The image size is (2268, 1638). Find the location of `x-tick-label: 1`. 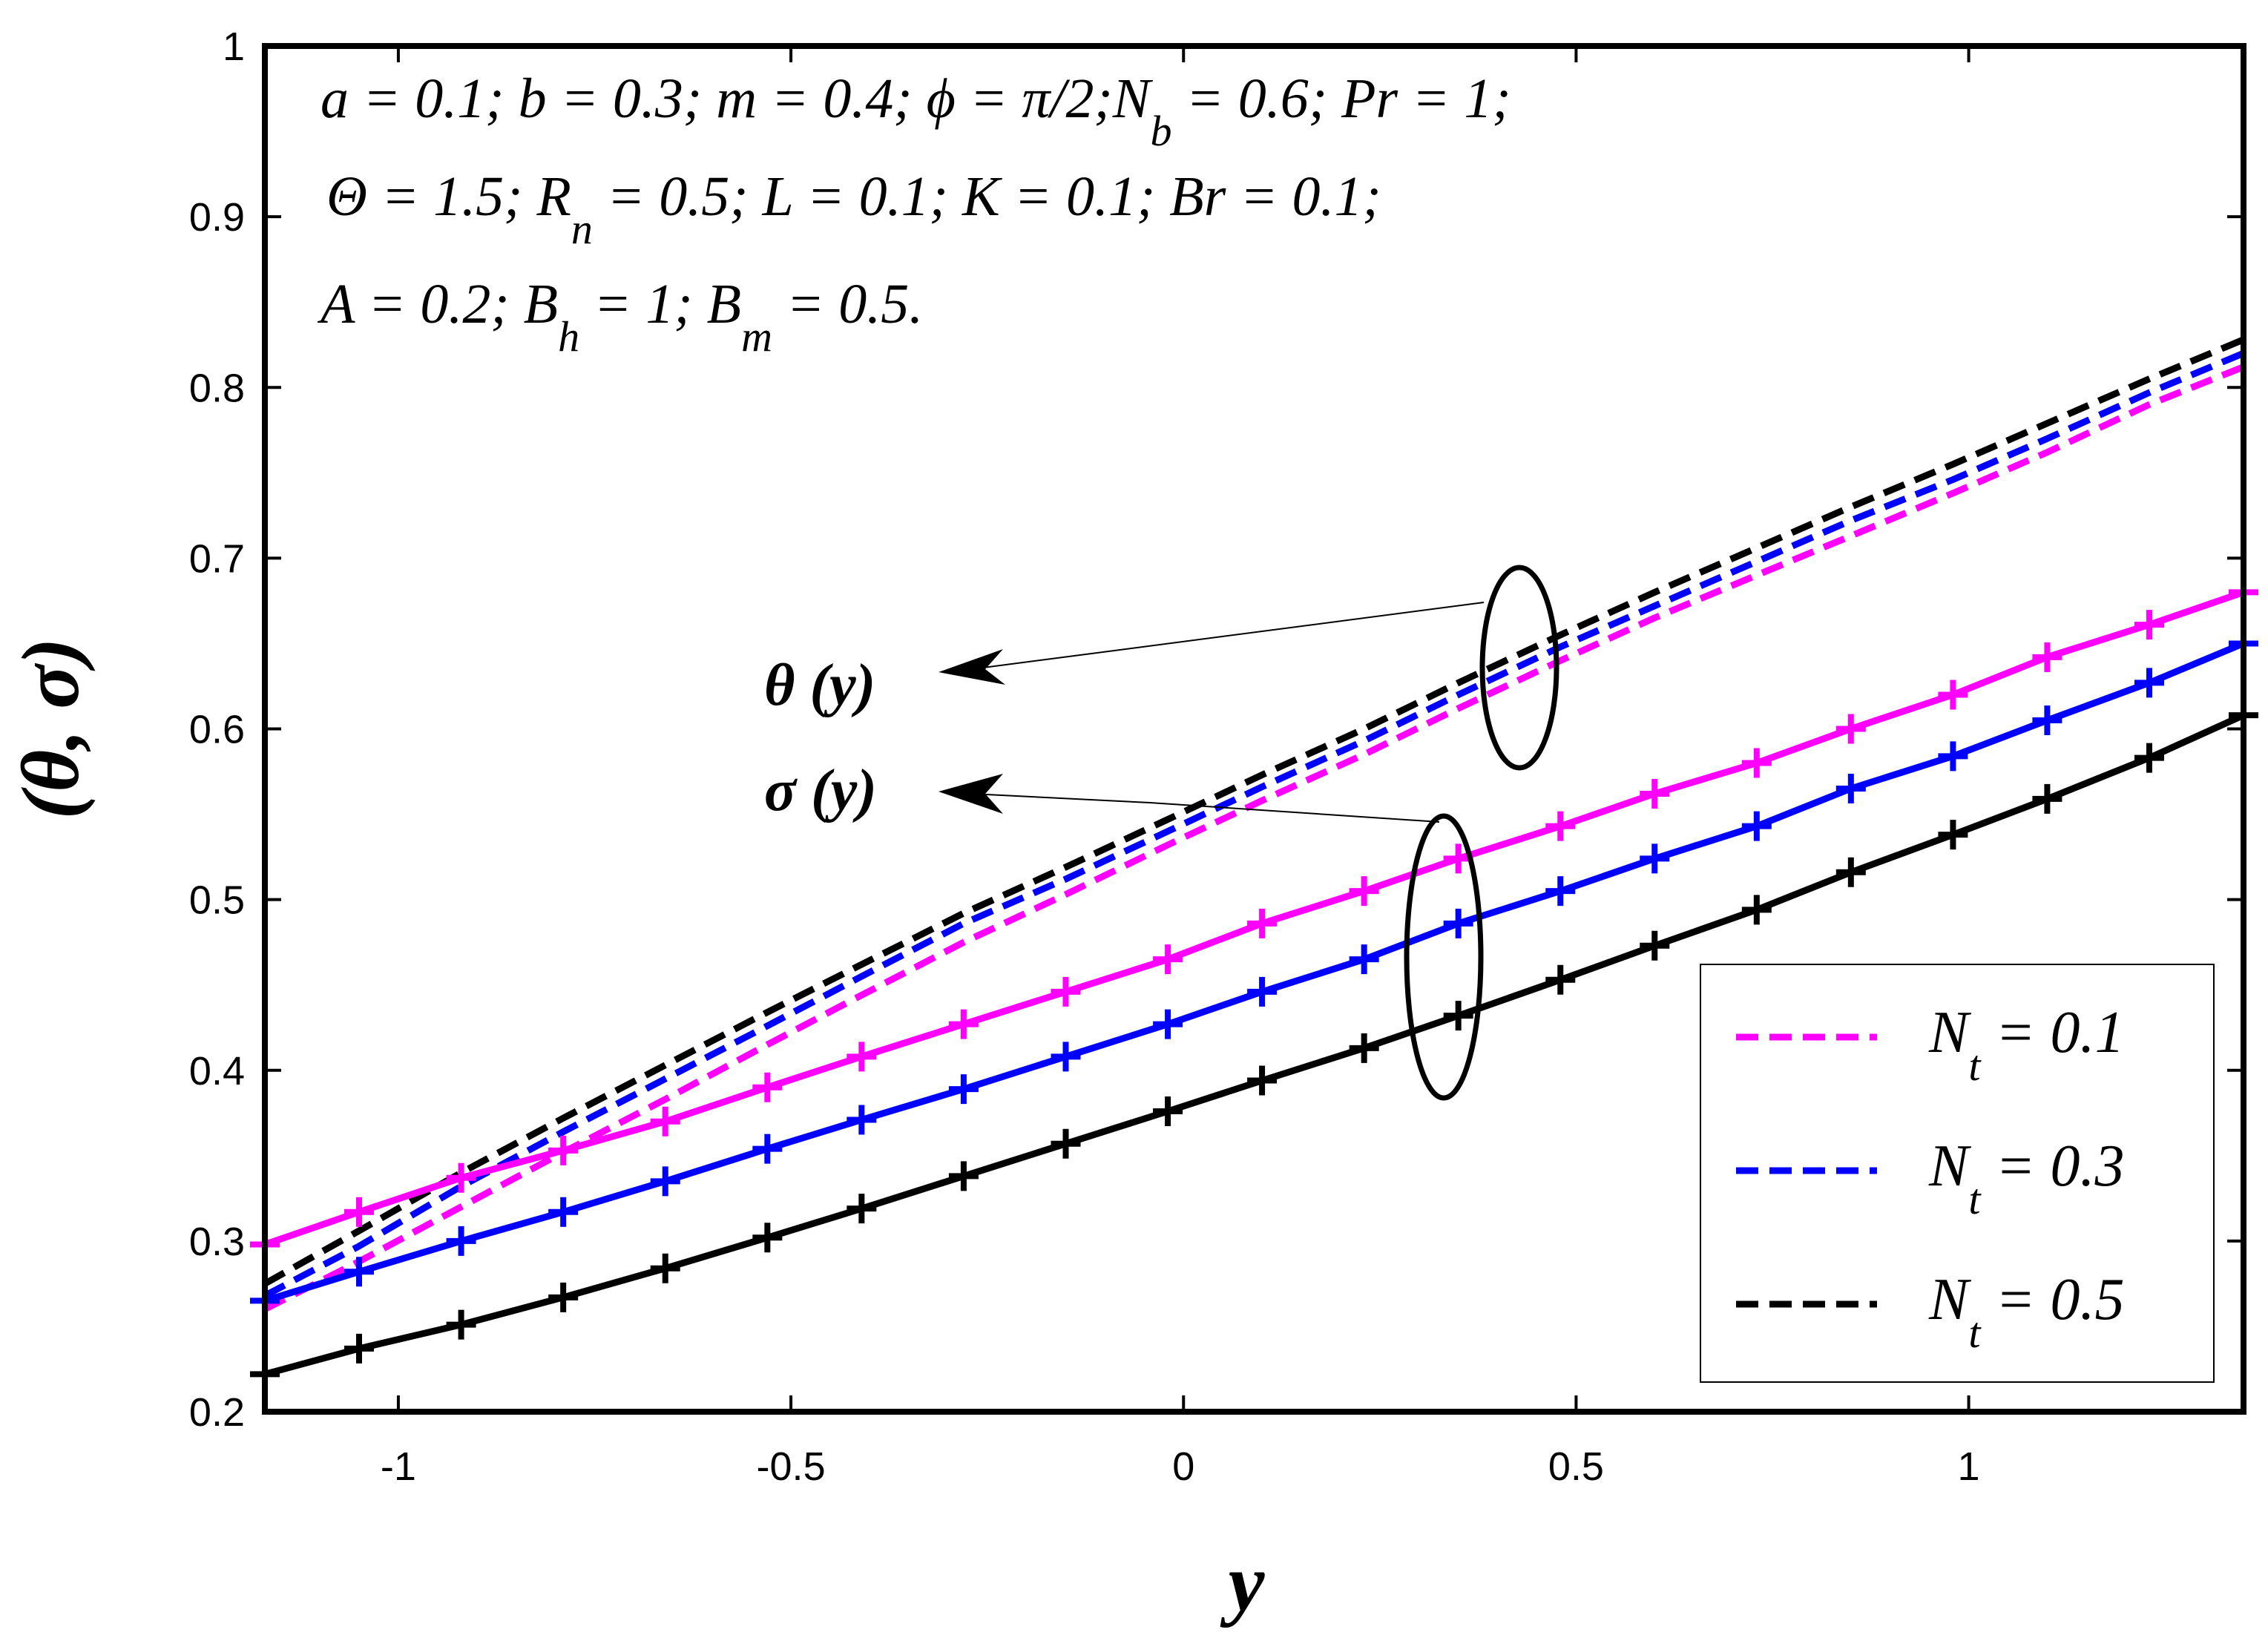

x-tick-label: 1 is located at coordinates (1969, 1467).